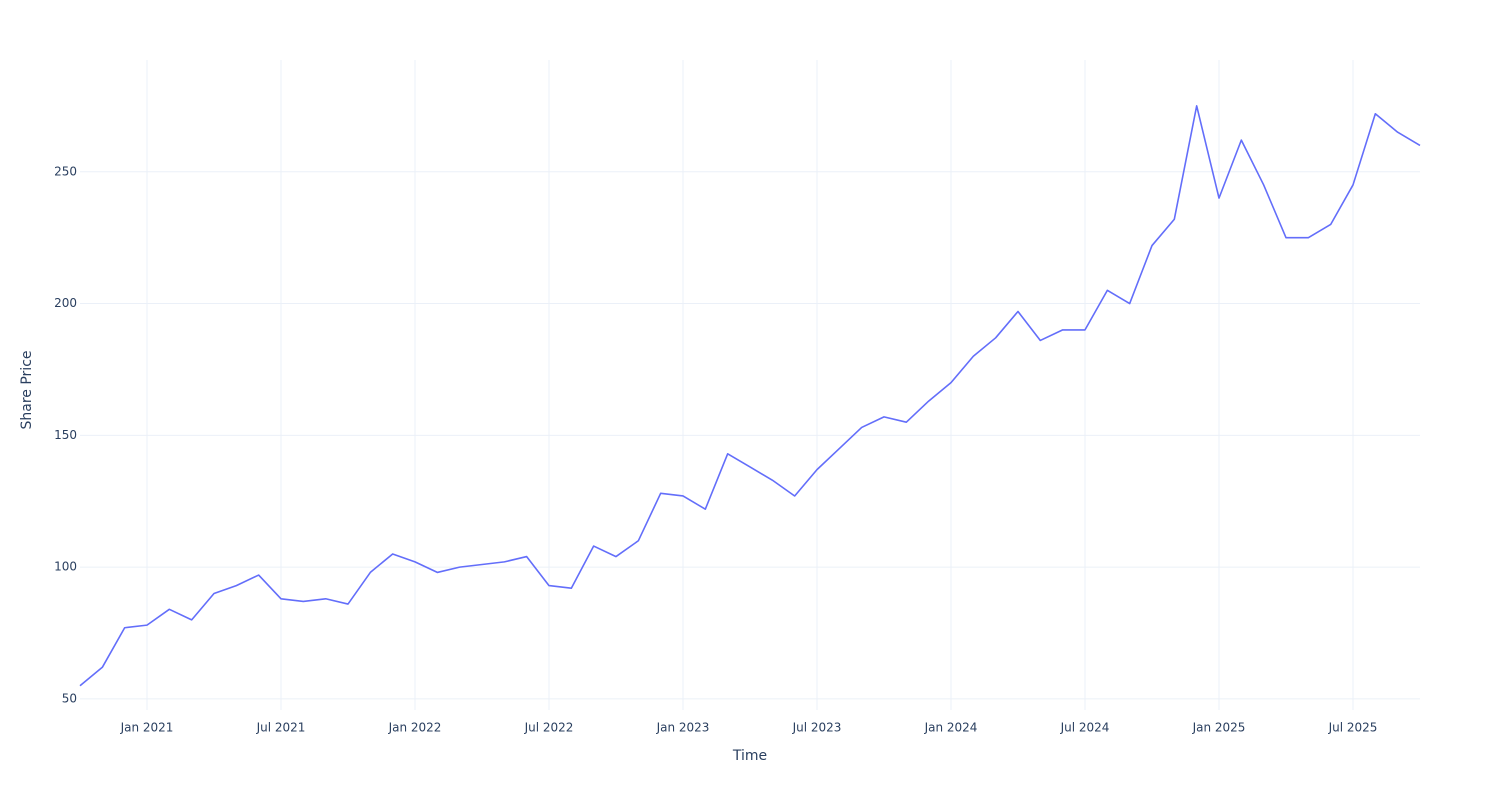 This screenshot has width=1500, height=800. I want to click on y-tick-label: 50, so click(69, 698).